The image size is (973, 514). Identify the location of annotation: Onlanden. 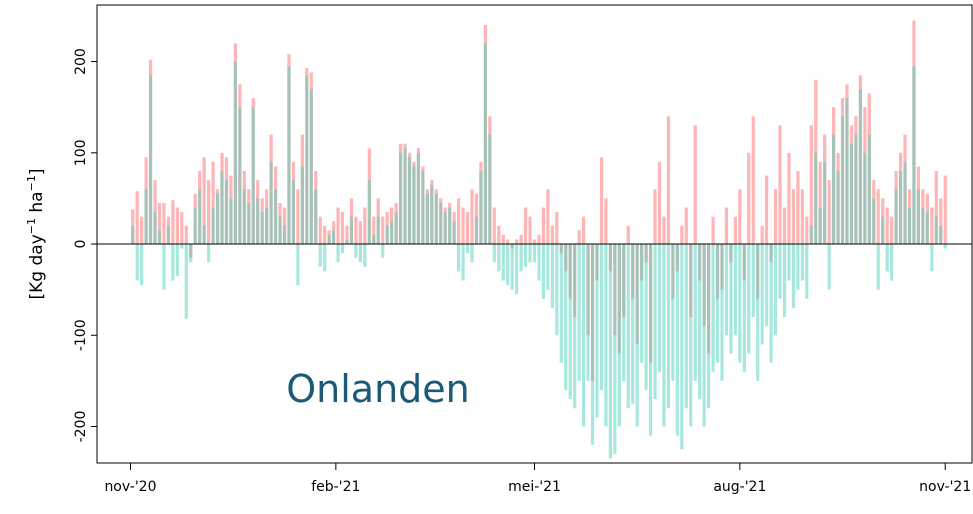
(378, 389).